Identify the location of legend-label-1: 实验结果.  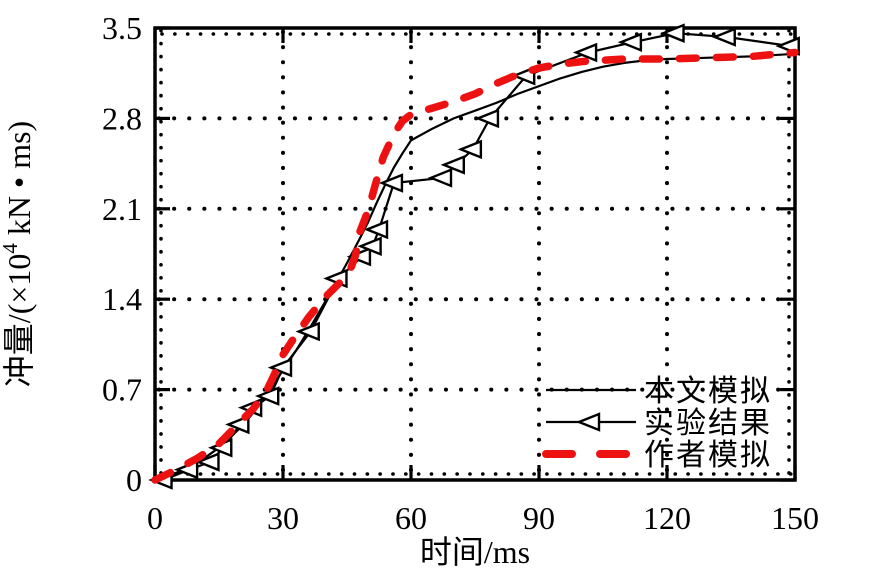
(708, 423).